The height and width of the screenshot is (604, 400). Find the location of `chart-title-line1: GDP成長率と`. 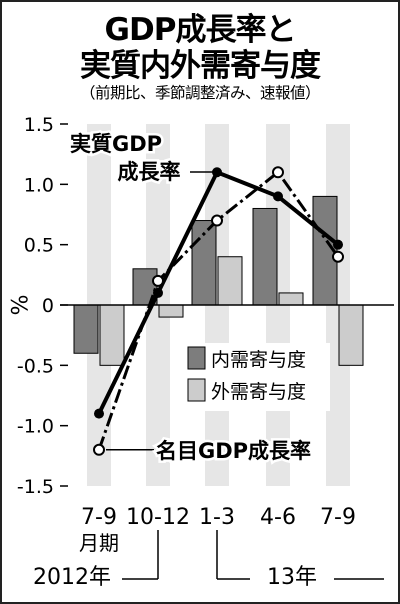

chart-title-line1: GDP成長率と is located at coordinates (200, 30).